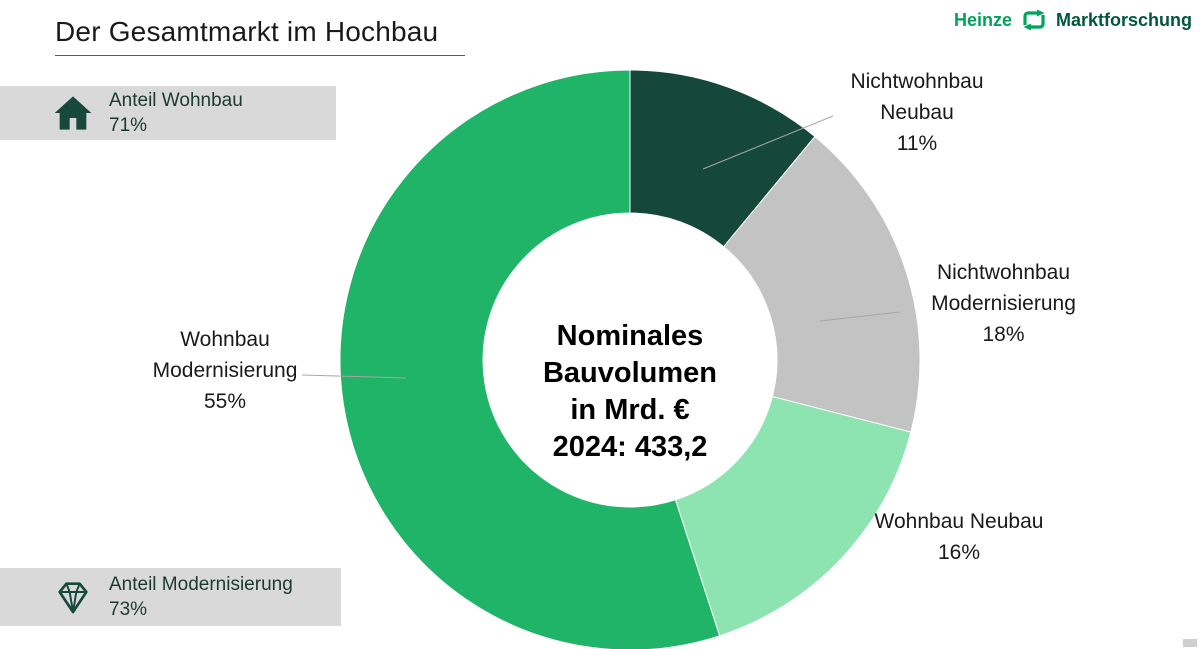  Describe the element at coordinates (176, 100) in the screenshot. I see `badge-label: Anteil Wohnbau` at that location.